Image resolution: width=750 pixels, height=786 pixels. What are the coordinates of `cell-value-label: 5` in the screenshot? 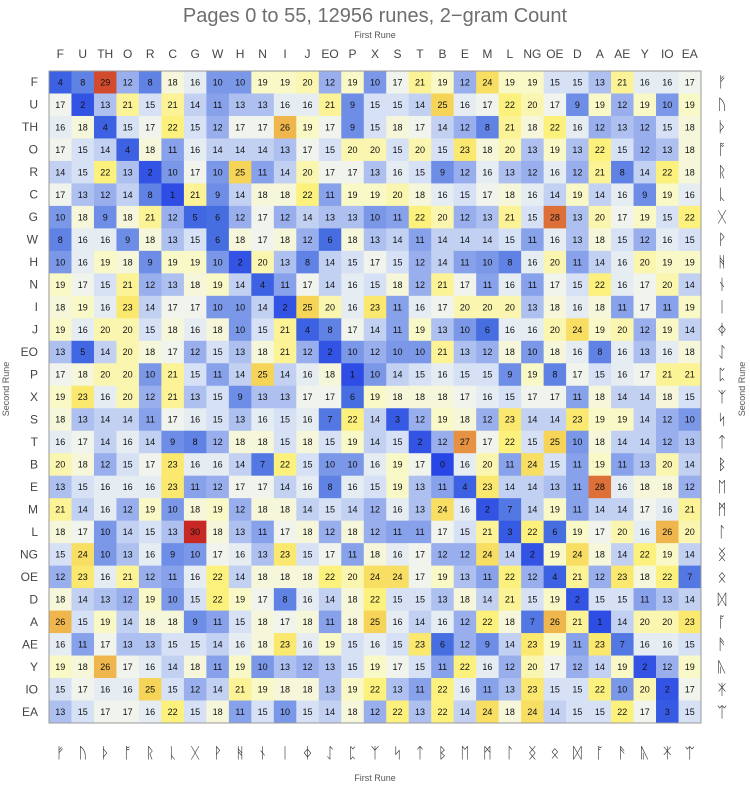 It's located at (195, 217).